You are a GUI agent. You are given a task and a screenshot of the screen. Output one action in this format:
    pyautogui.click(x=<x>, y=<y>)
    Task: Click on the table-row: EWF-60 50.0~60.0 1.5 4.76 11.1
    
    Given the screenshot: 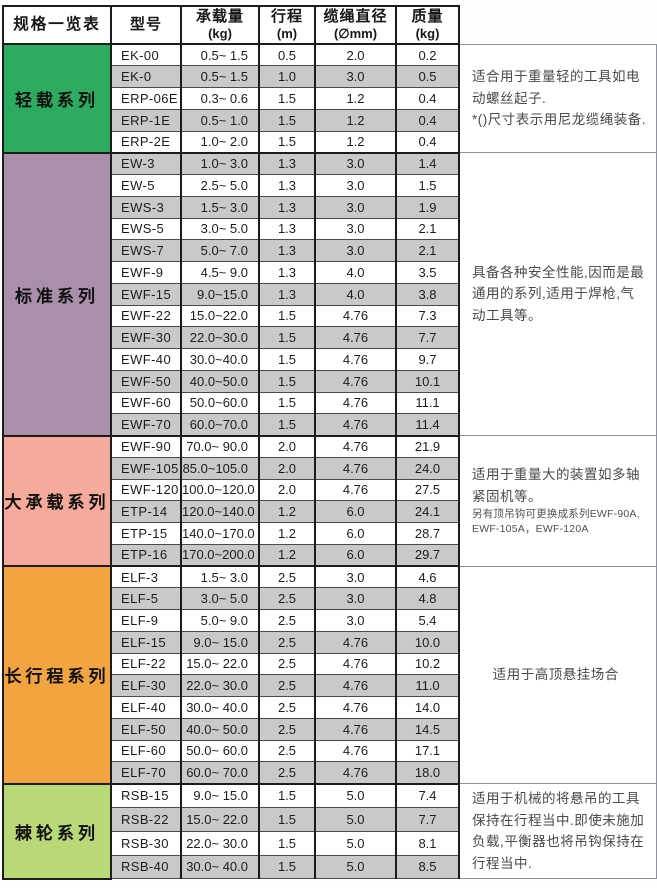 What is the action you would take?
    pyautogui.click(x=329, y=403)
    